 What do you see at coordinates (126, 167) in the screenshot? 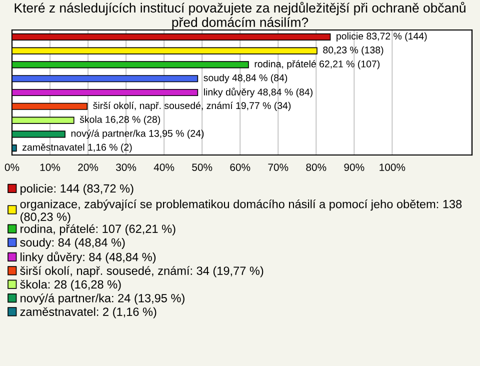
I see `x-tick-label: 30%` at bounding box center [126, 167].